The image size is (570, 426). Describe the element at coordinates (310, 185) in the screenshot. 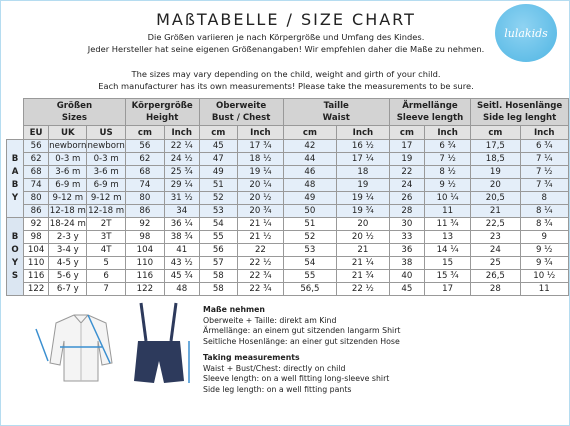

I see `cell: 48` at that location.